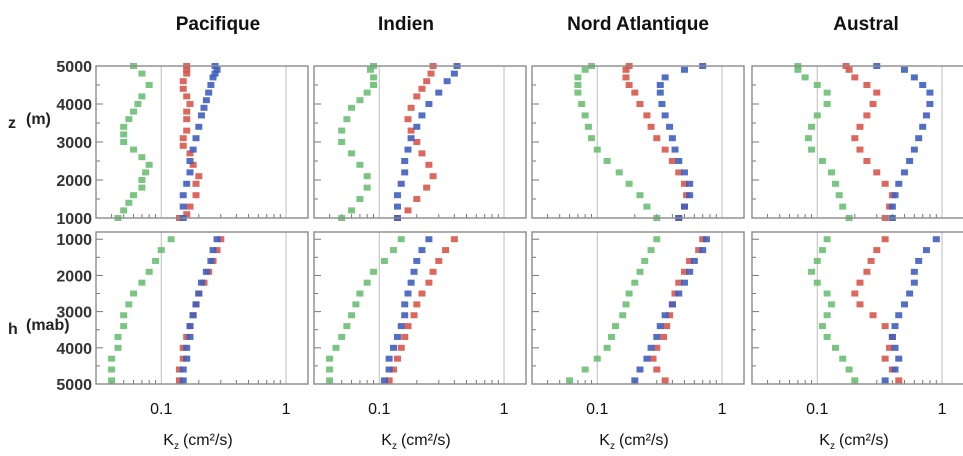 The height and width of the screenshot is (456, 963). Describe the element at coordinates (525, 442) in the screenshot. I see `x-axis-labels: Kz (cm²/s) Kz (cm²/s) Kz (cm²/s) Kz (cm²/s)` at that location.